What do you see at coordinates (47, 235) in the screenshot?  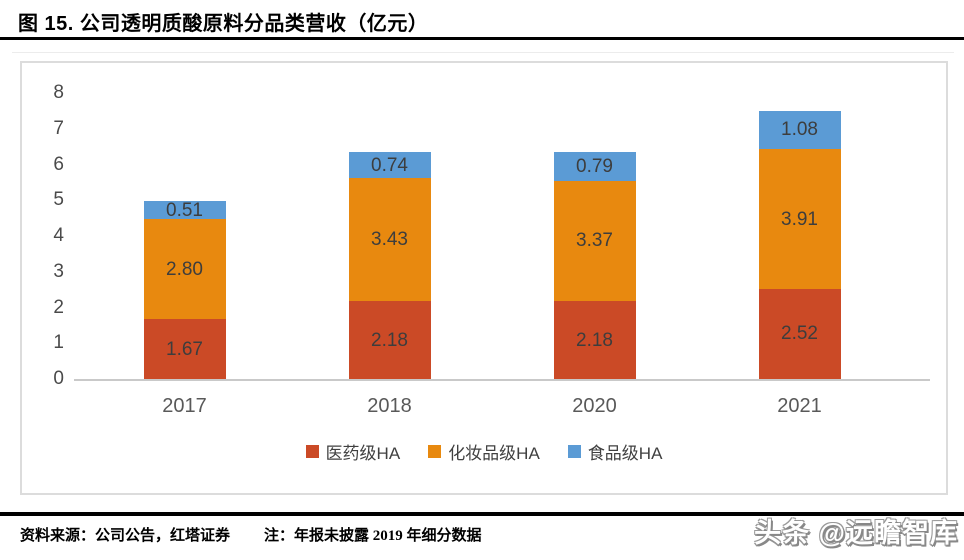 I see `y-axis: 0 1 2 3 4 5 6 7 8` at bounding box center [47, 235].